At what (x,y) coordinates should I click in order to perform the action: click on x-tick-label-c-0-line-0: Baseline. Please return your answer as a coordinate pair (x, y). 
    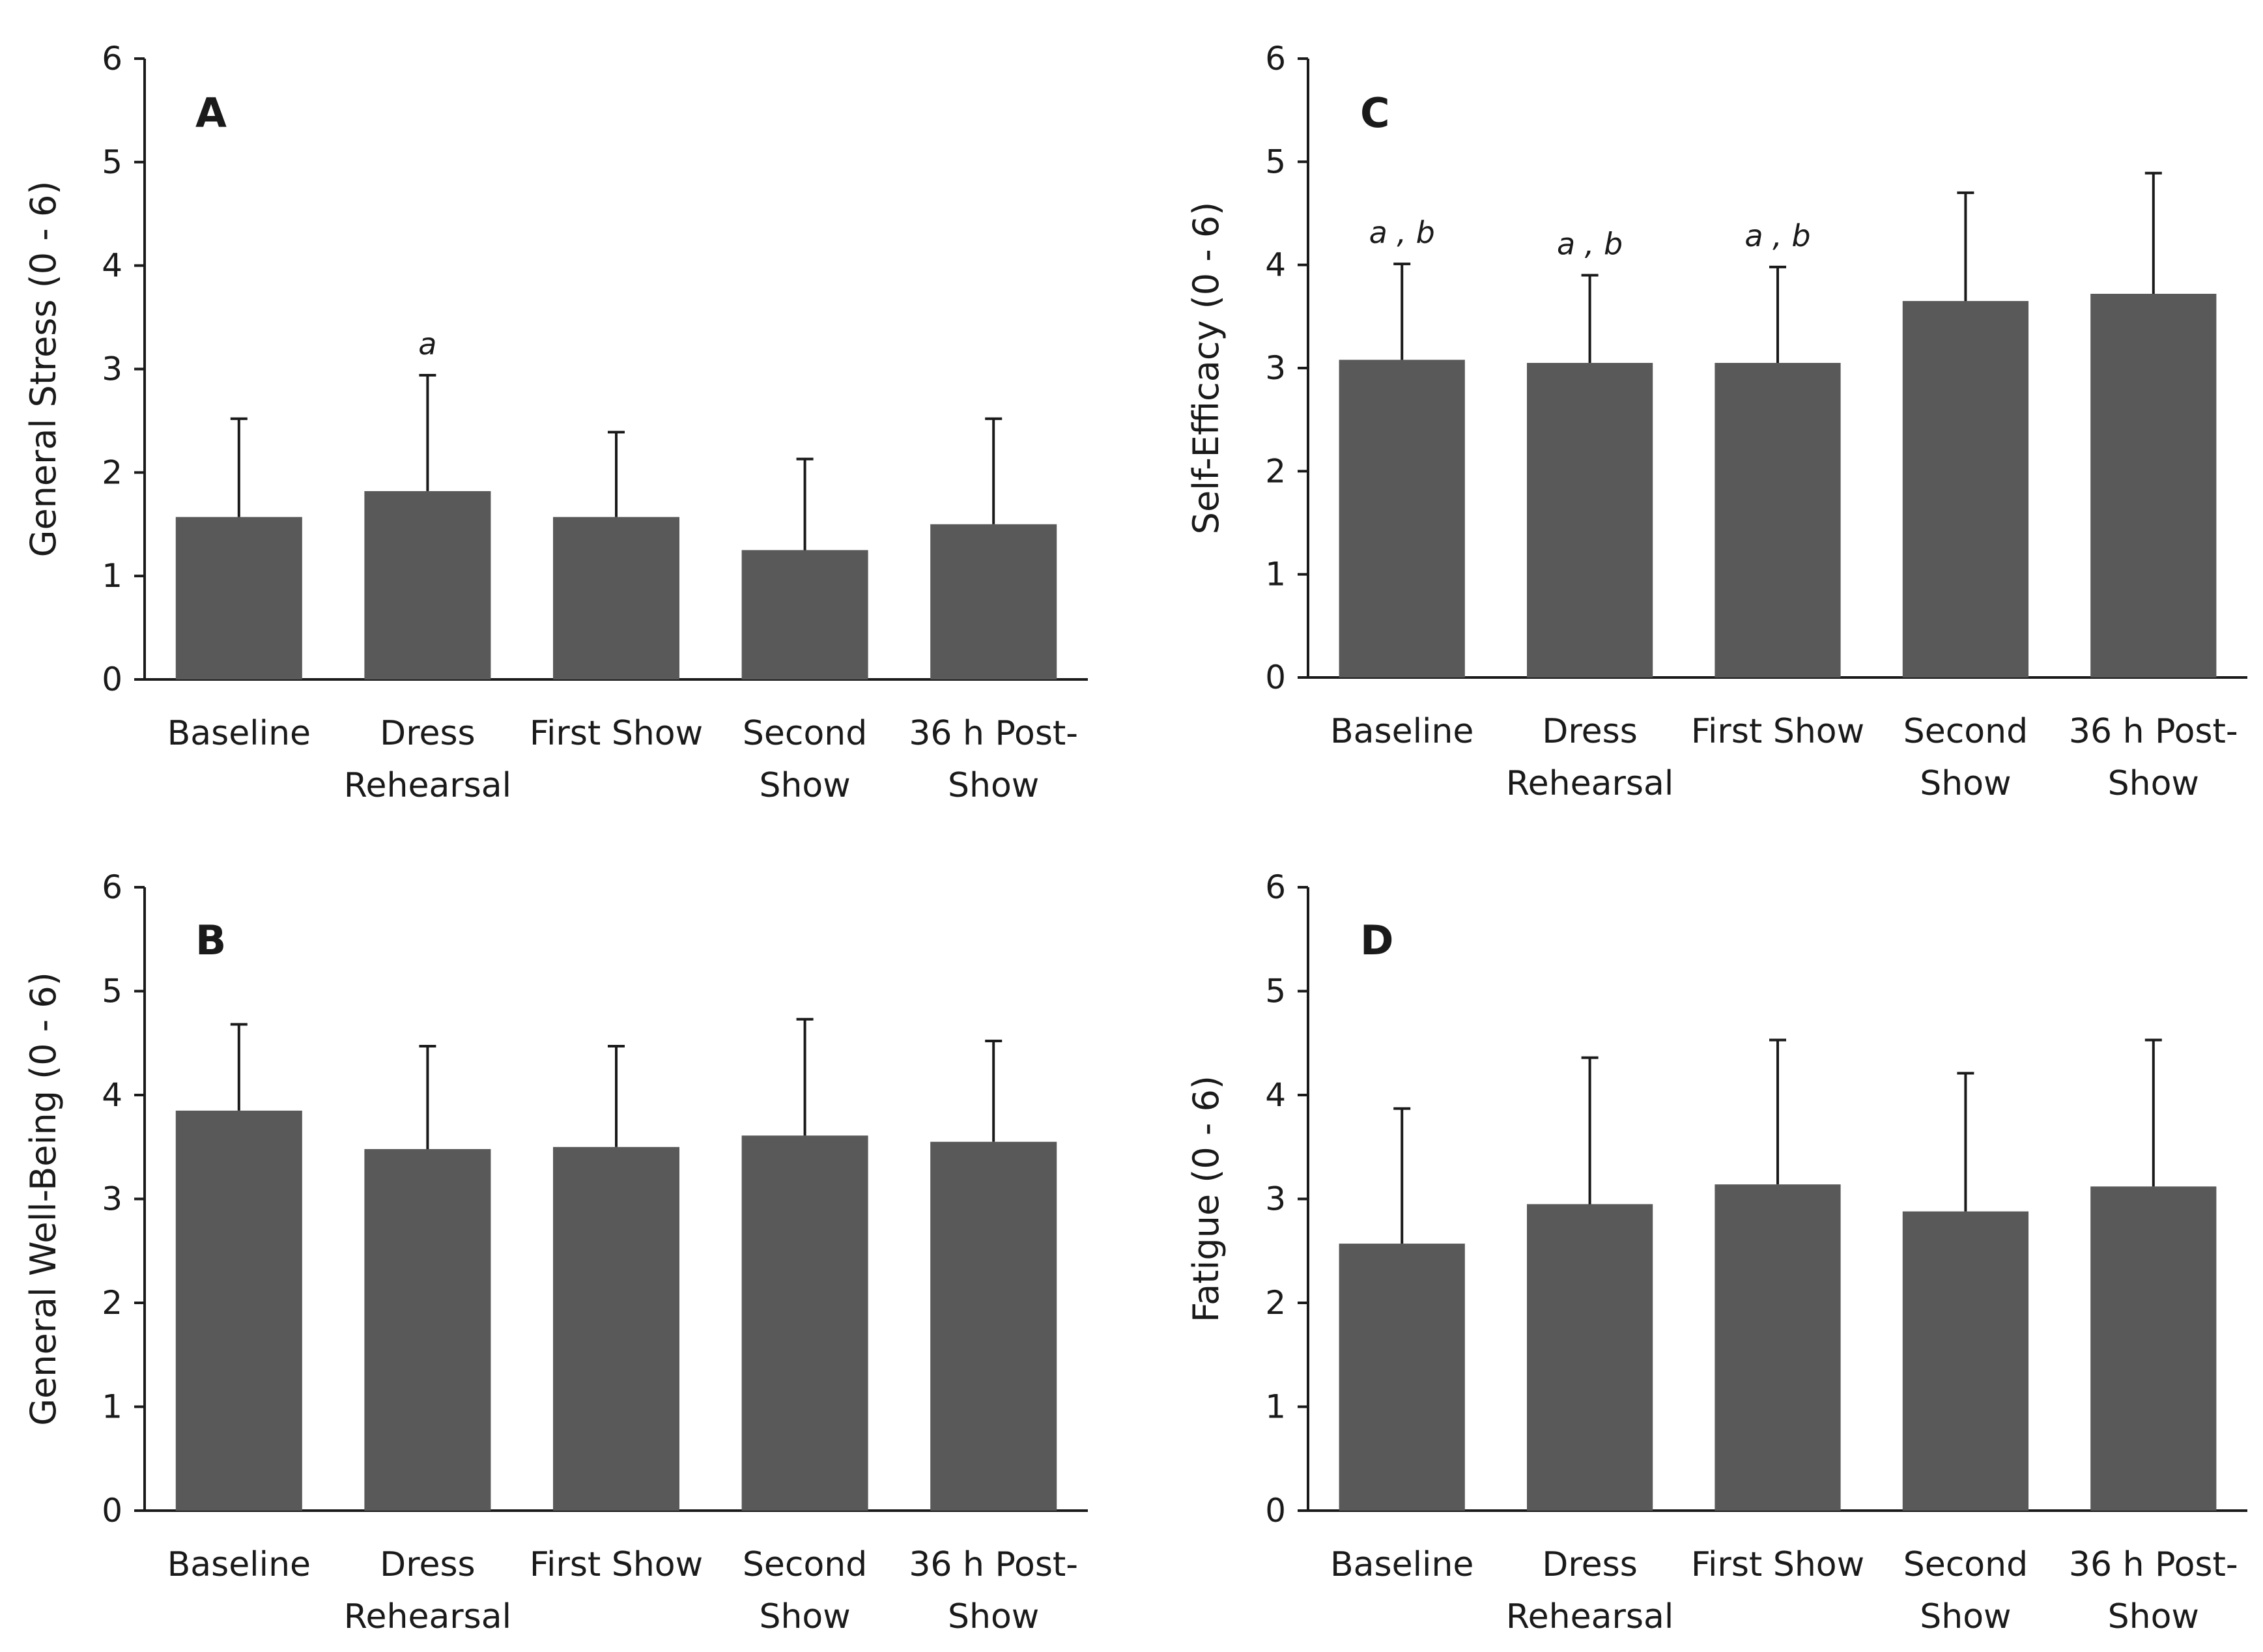
    Looking at the image, I should click on (1401, 731).